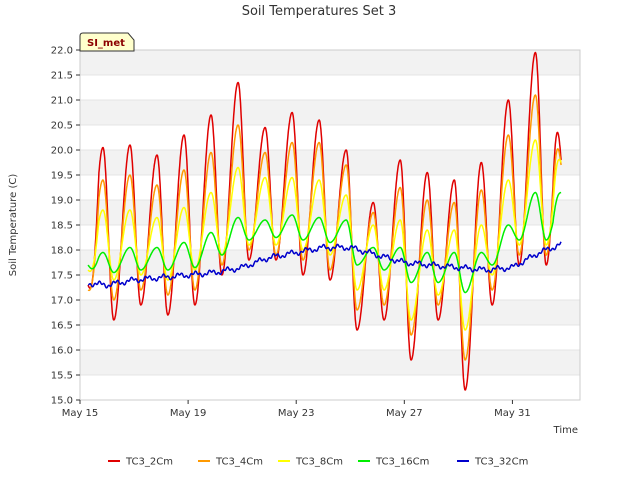 The width and height of the screenshot is (640, 480). I want to click on y-axis-title: Soil Temperature (C), so click(13, 225).